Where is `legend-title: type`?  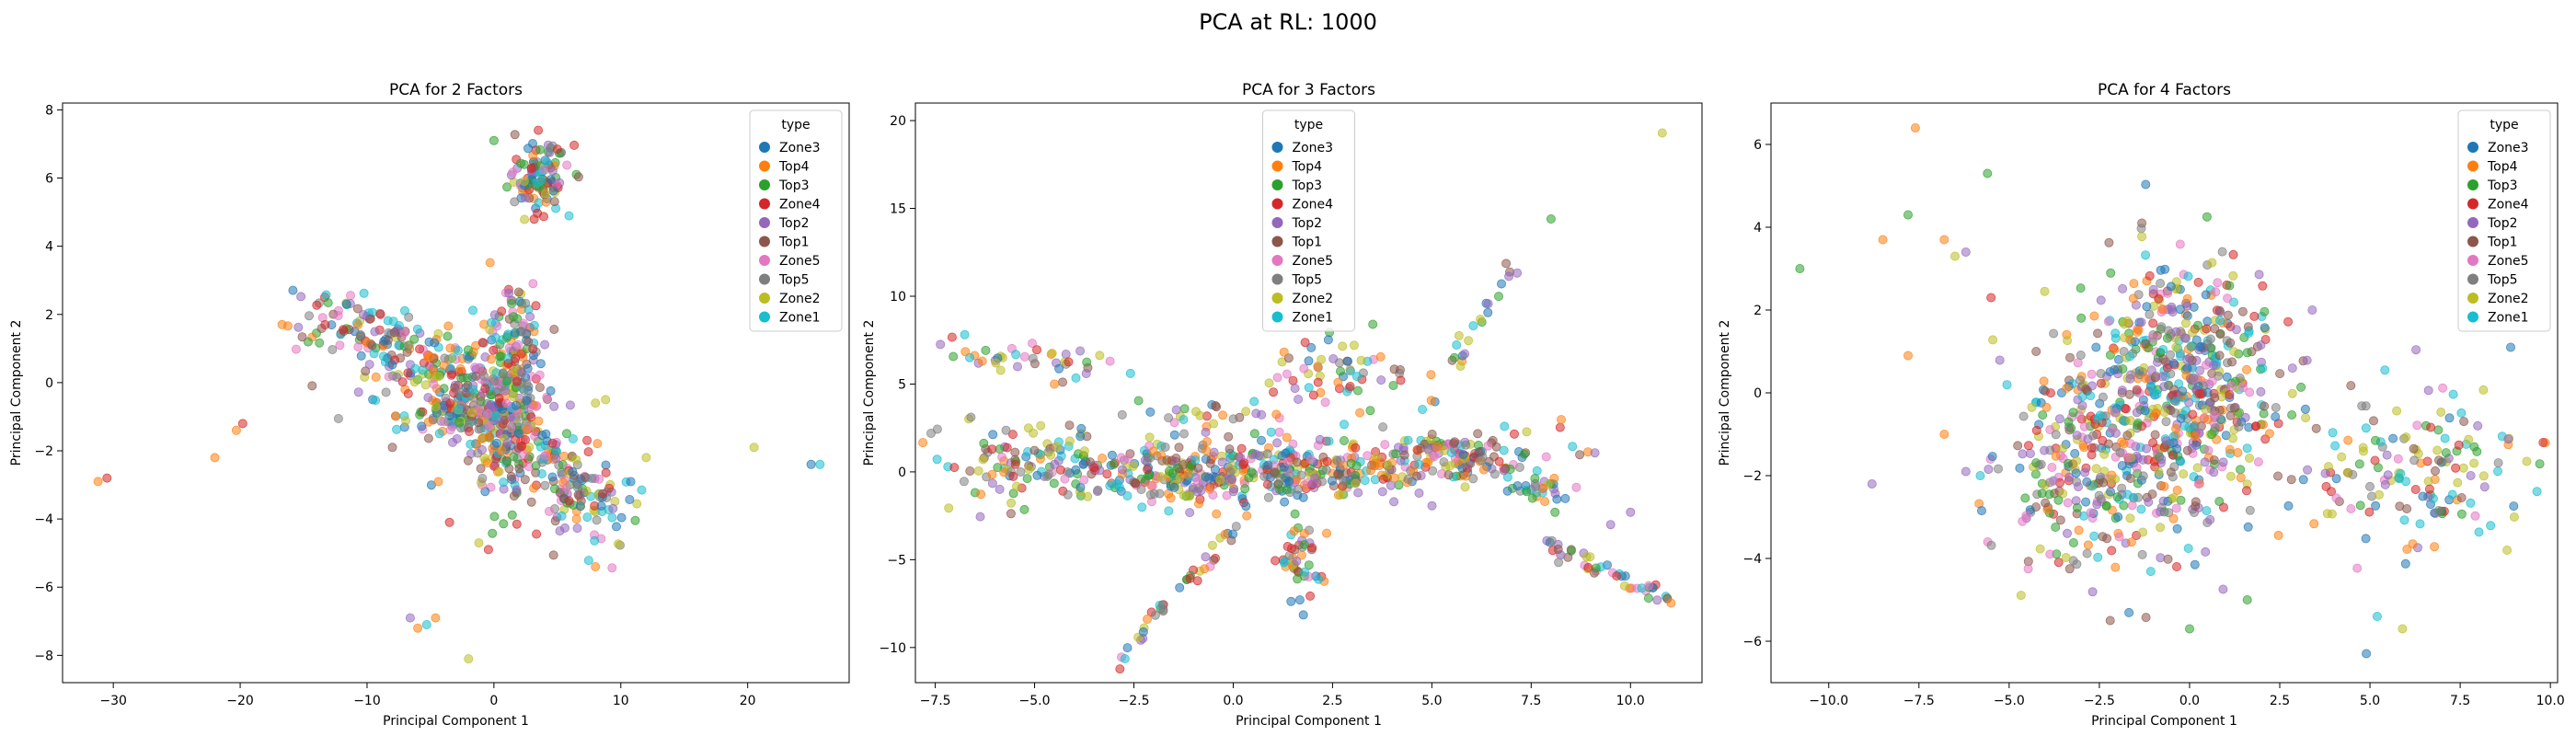
legend-title: type is located at coordinates (795, 125).